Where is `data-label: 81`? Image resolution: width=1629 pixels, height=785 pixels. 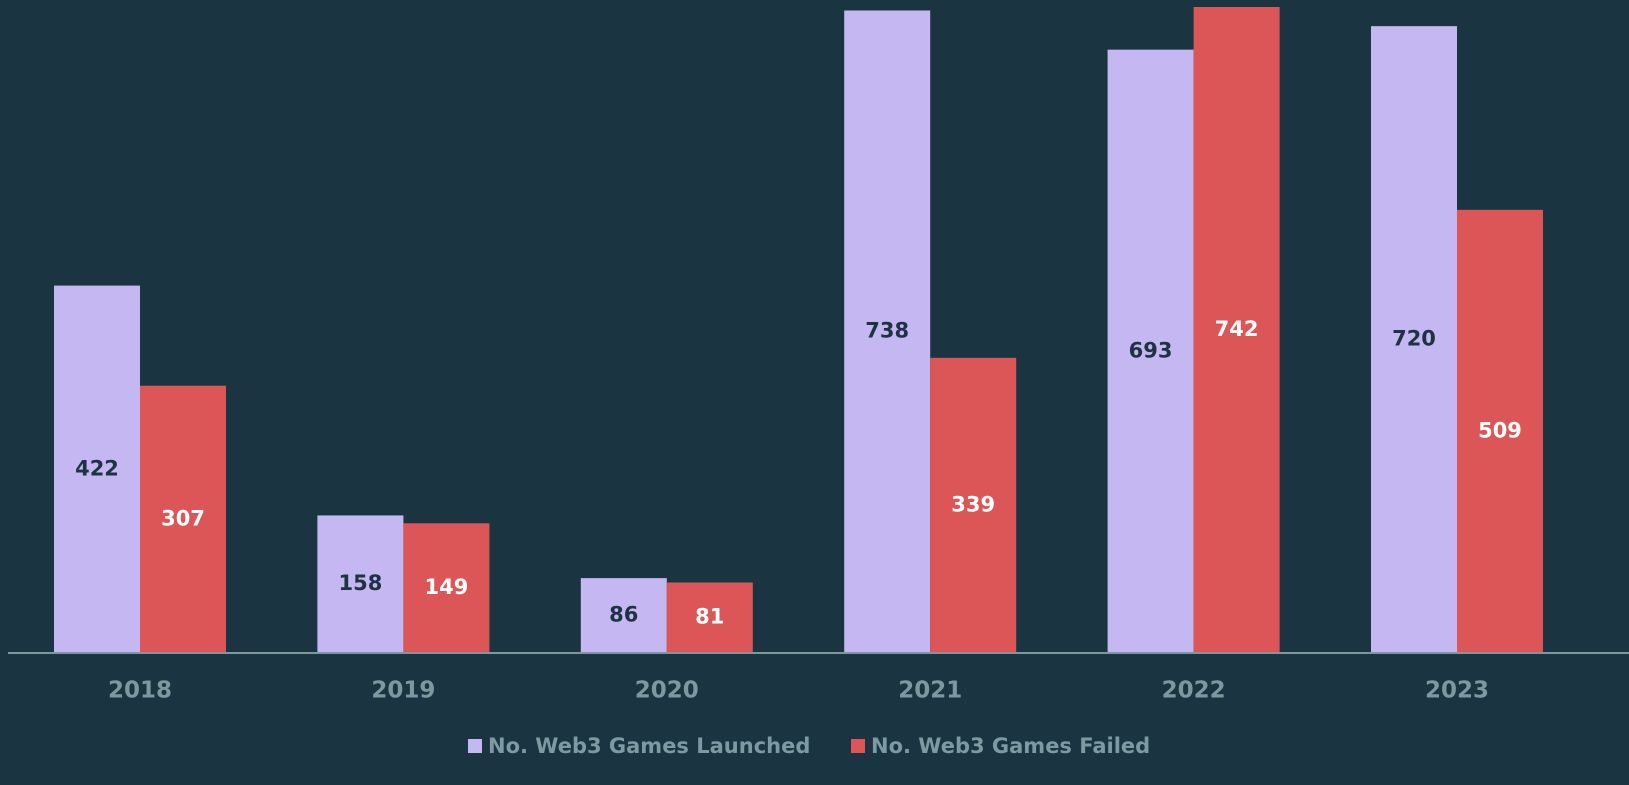
data-label: 81 is located at coordinates (709, 617).